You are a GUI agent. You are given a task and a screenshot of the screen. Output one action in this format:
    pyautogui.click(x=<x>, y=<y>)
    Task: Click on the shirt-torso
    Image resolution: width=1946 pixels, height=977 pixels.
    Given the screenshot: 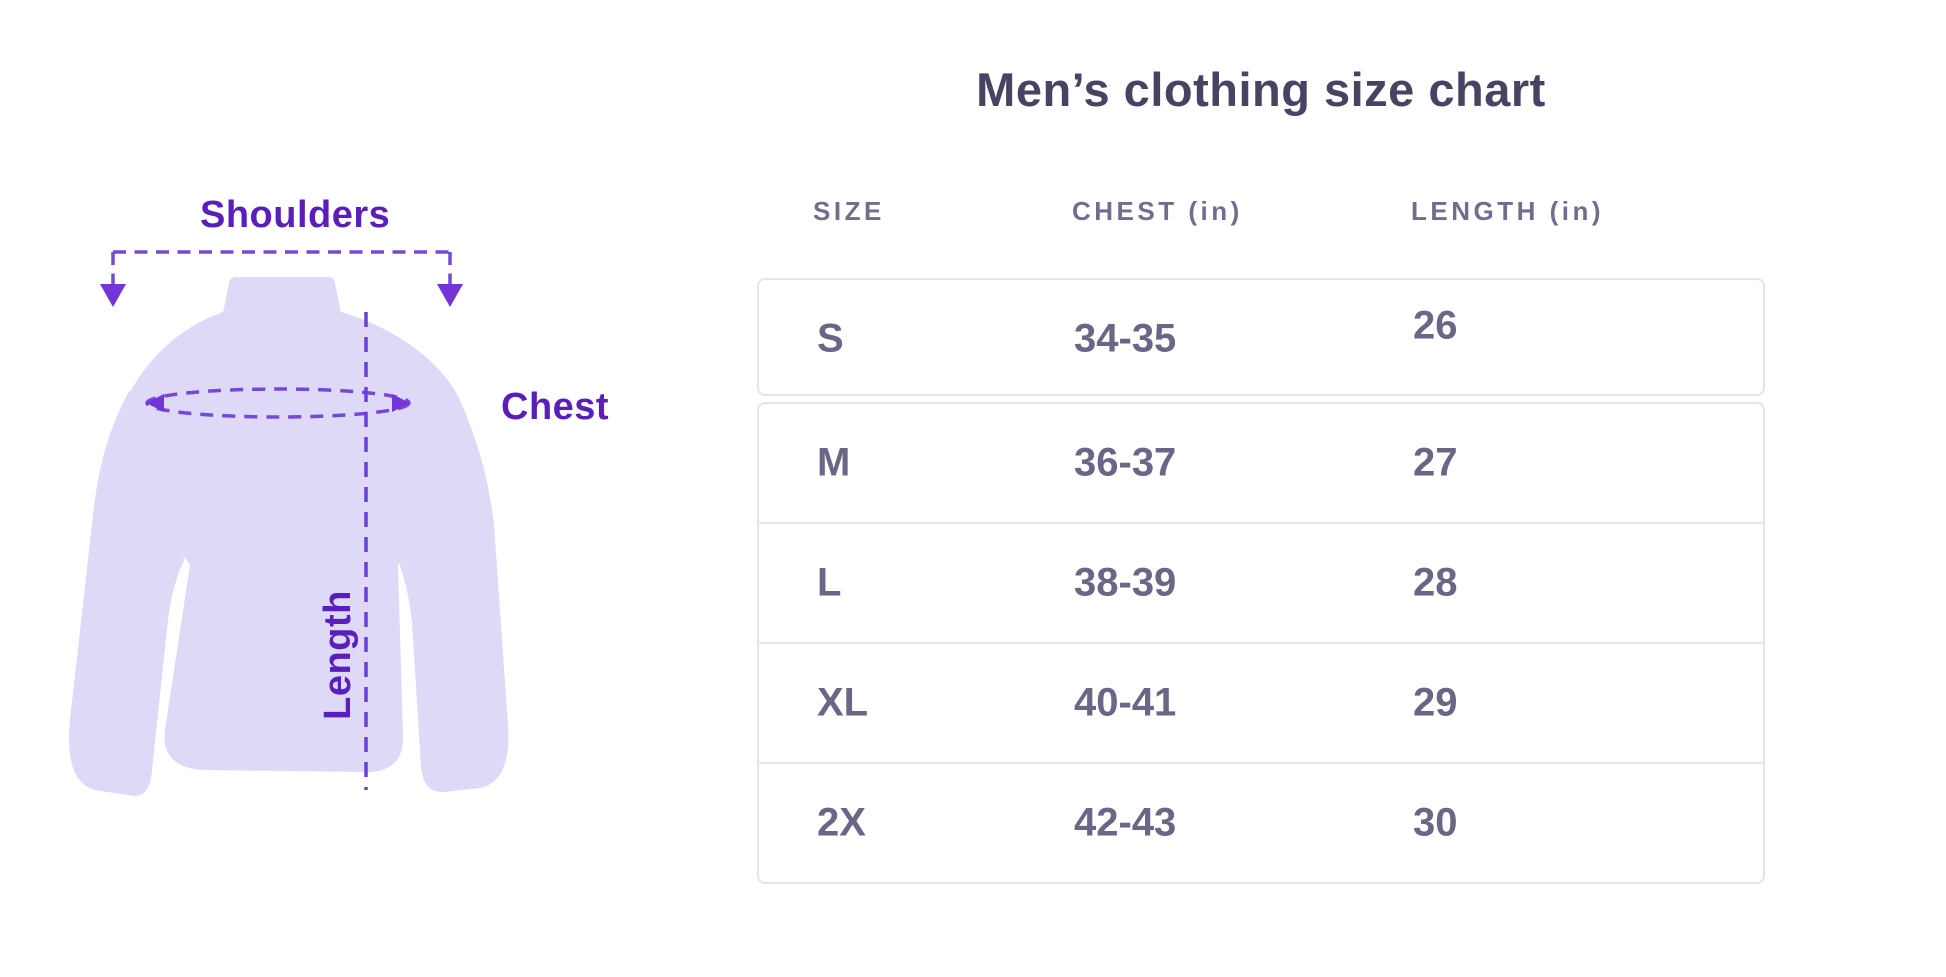 What is the action you would take?
    pyautogui.click(x=293, y=542)
    